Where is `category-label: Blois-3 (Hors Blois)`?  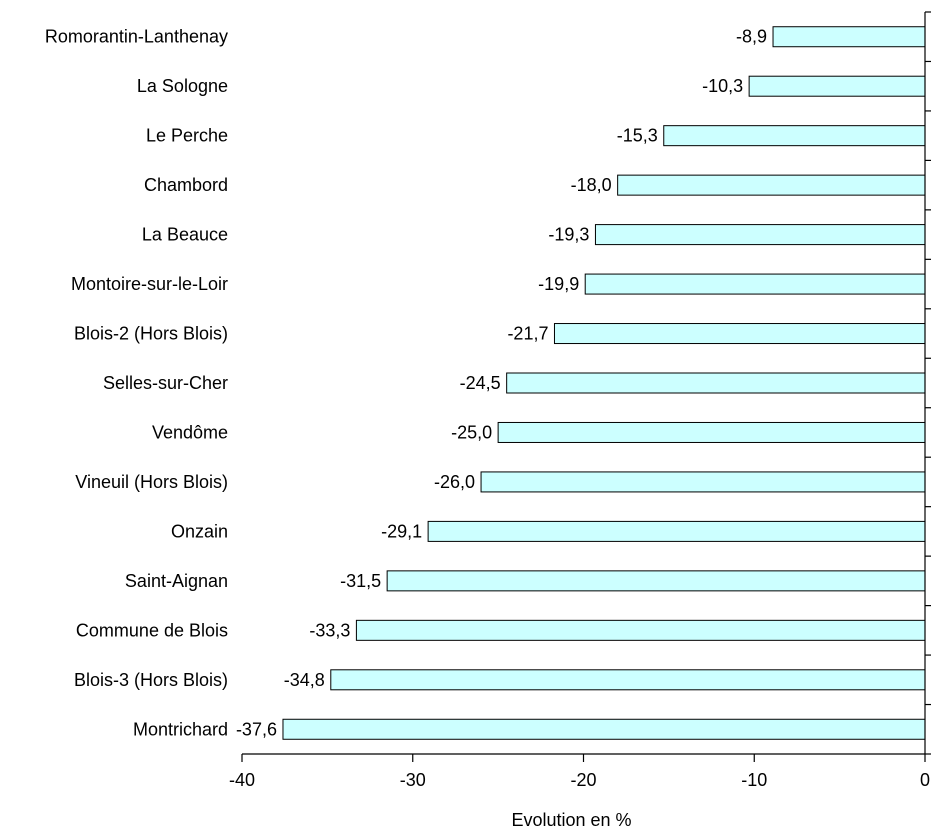 category-label: Blois-3 (Hors Blois) is located at coordinates (151, 680).